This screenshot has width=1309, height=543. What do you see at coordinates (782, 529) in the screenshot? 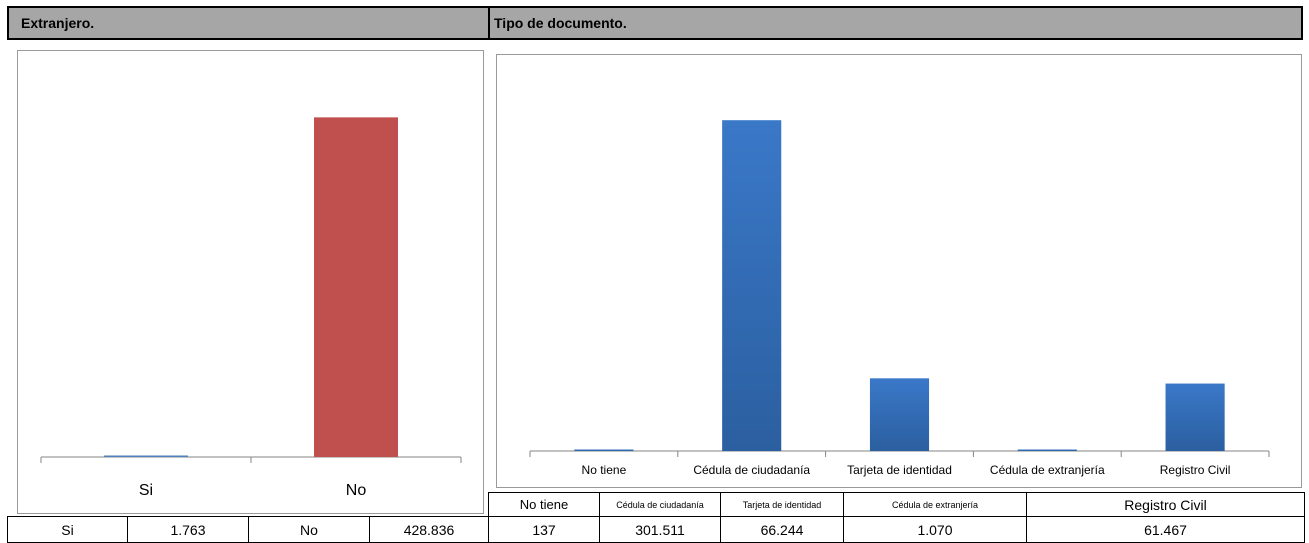
I see `value-cell-tarjeta-identidad: 66.244` at bounding box center [782, 529].